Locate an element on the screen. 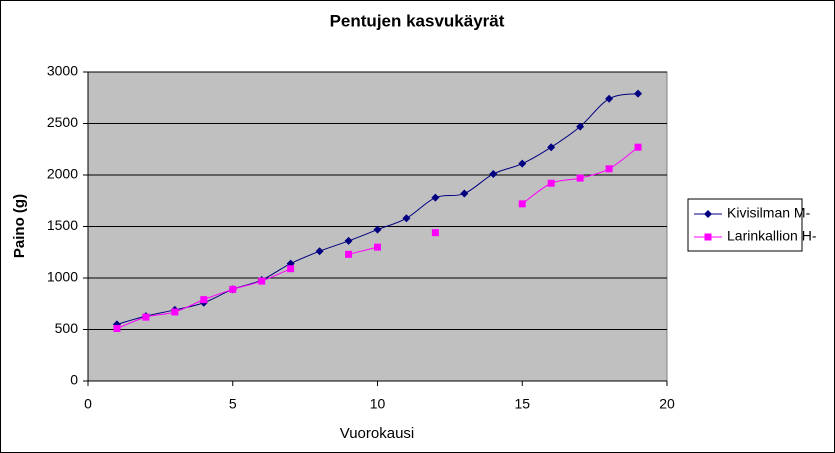  y-tick-label: 0 is located at coordinates (74, 380).